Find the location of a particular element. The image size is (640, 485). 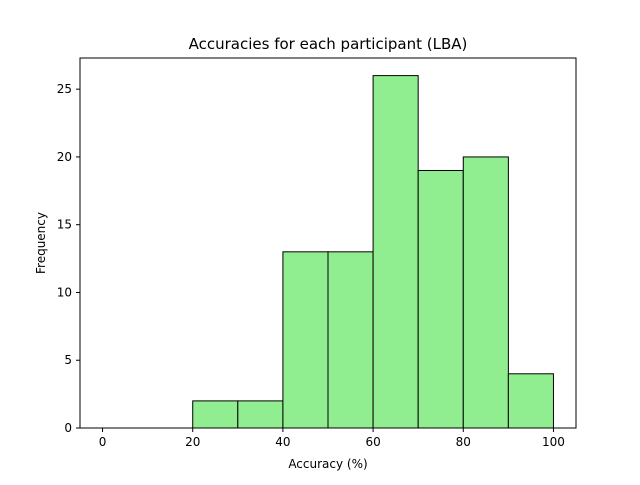

chart-title: Accuracies for each participant (LBA) is located at coordinates (328, 44).